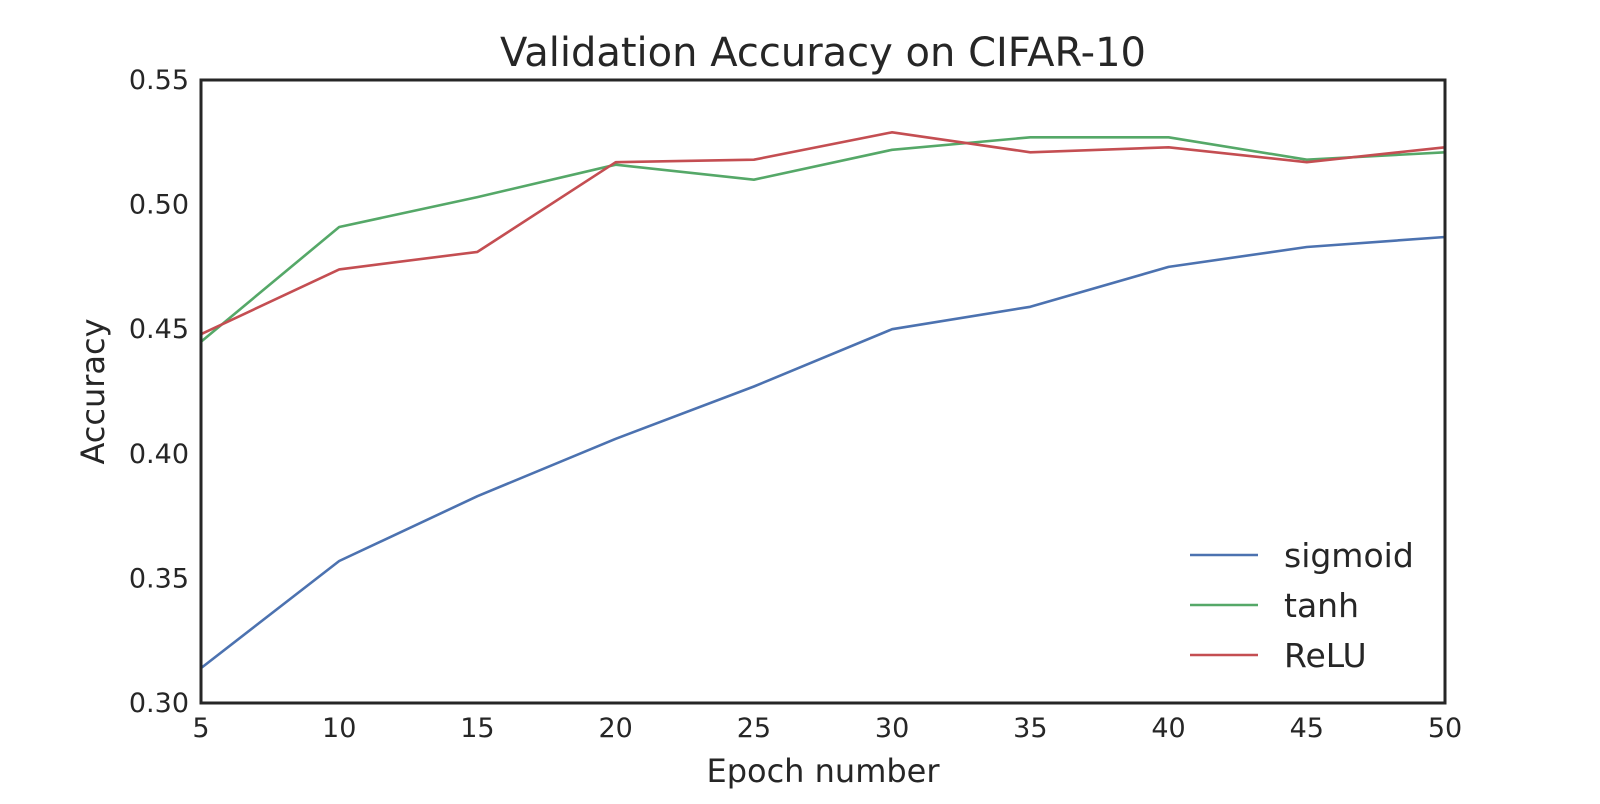 The height and width of the screenshot is (804, 1600). What do you see at coordinates (1278, 655) in the screenshot?
I see `legend-item-relu: ReLU` at bounding box center [1278, 655].